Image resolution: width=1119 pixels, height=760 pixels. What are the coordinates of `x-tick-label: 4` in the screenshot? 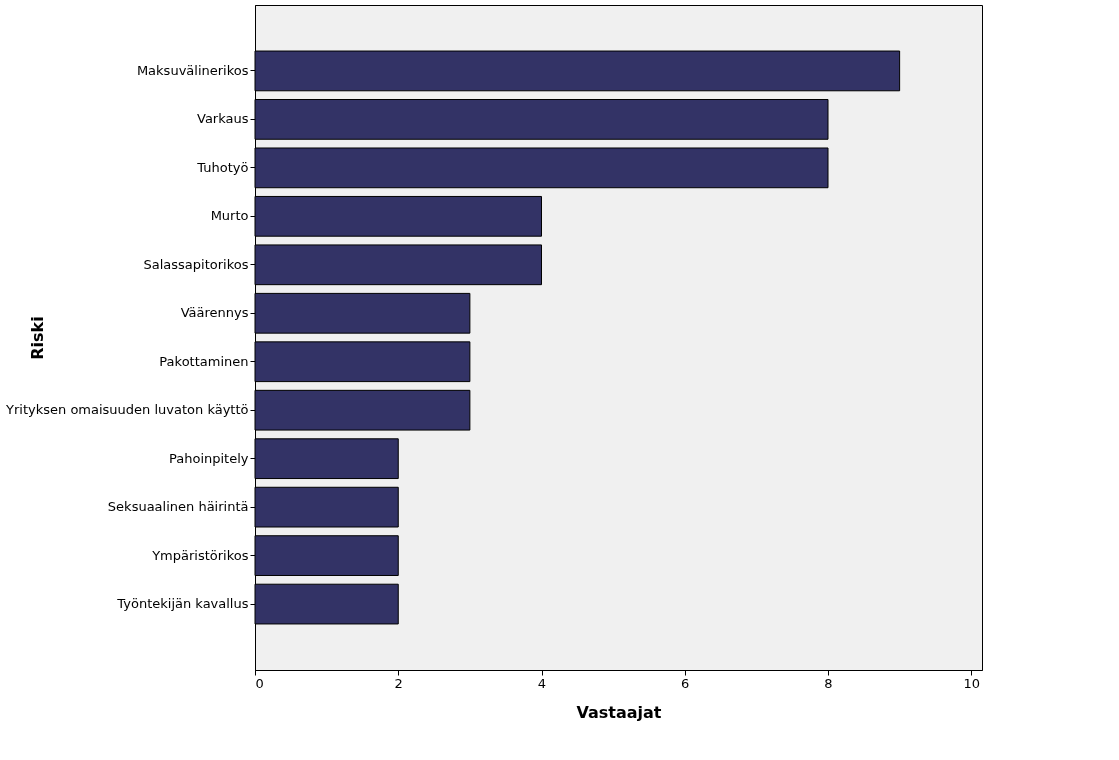 It's located at (542, 683).